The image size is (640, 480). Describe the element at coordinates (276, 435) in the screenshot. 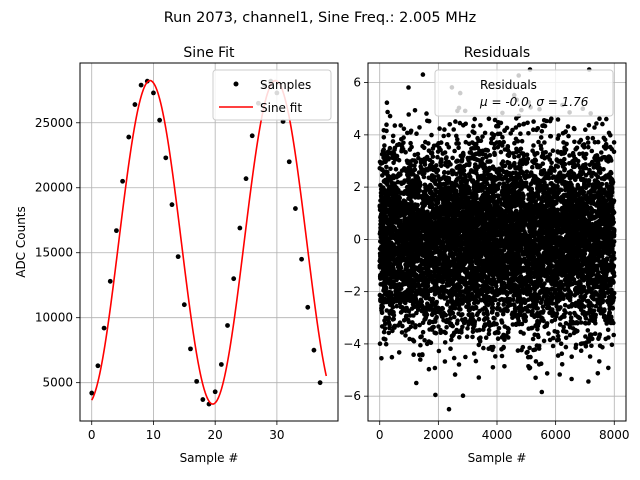

I see `x-tick-label: 30` at that location.